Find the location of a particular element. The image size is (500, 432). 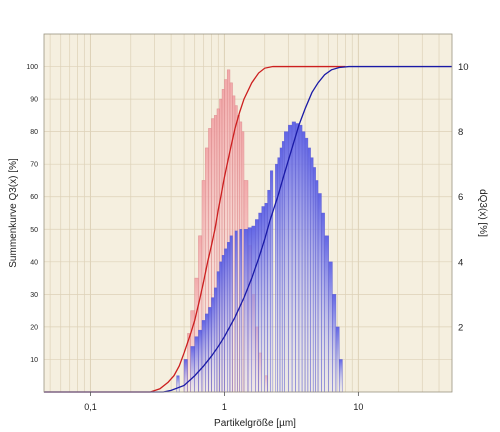

y-tick-label: 10 is located at coordinates (34, 360).